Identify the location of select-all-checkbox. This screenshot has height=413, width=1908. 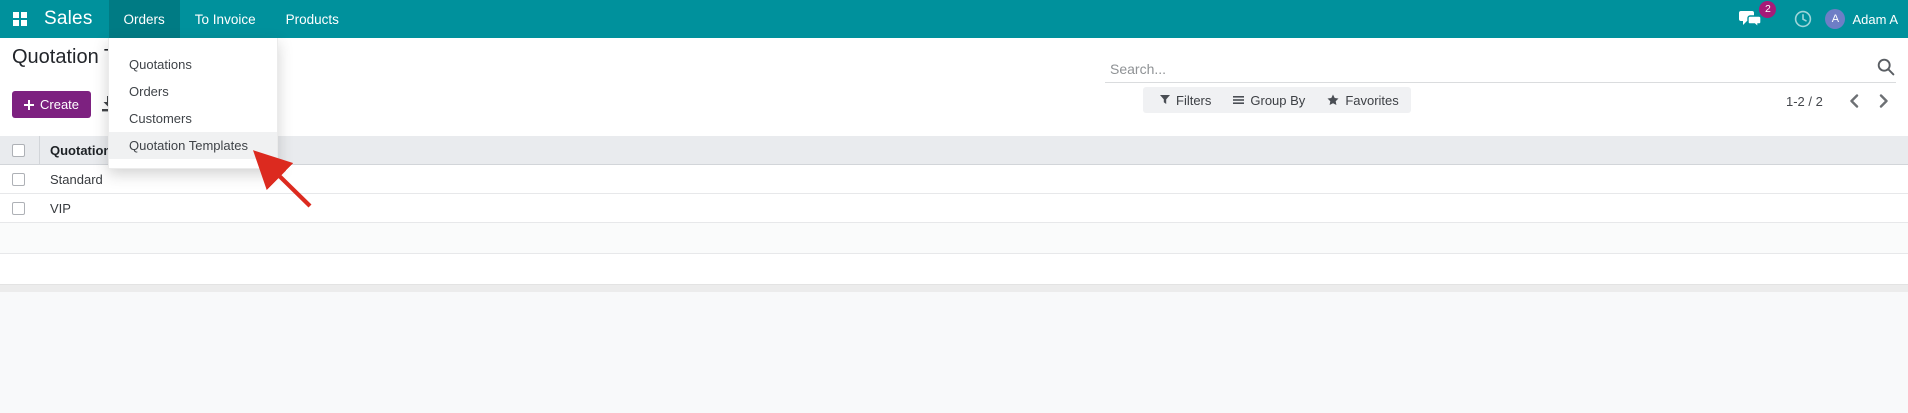
(18, 150).